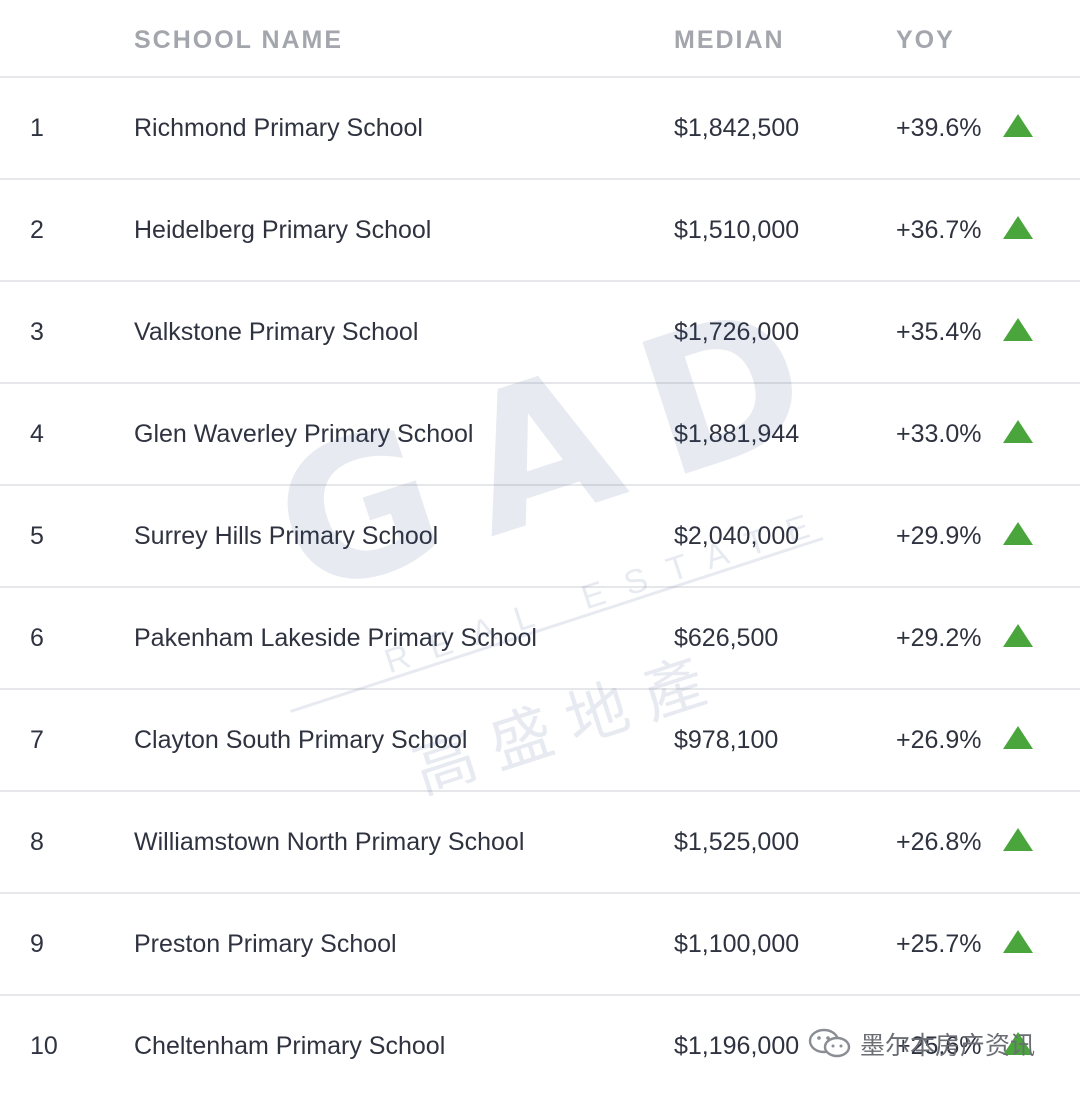 This screenshot has width=1080, height=1098. Describe the element at coordinates (37, 434) in the screenshot. I see `rank: 4` at that location.